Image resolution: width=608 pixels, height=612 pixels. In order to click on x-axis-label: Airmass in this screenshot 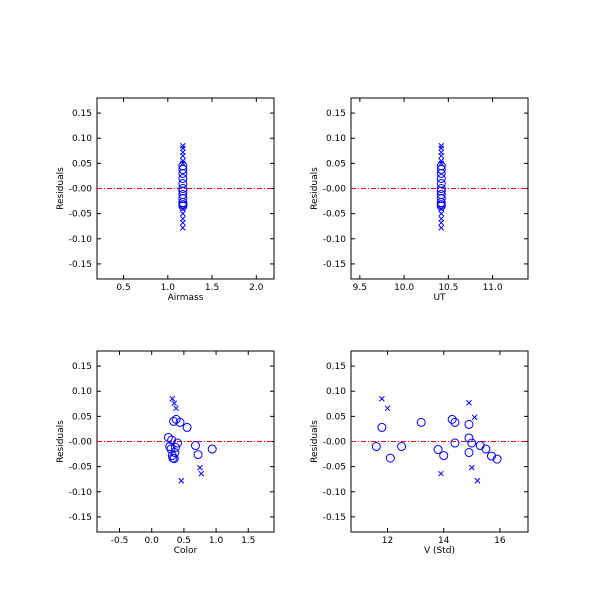, I will do `click(186, 298)`.